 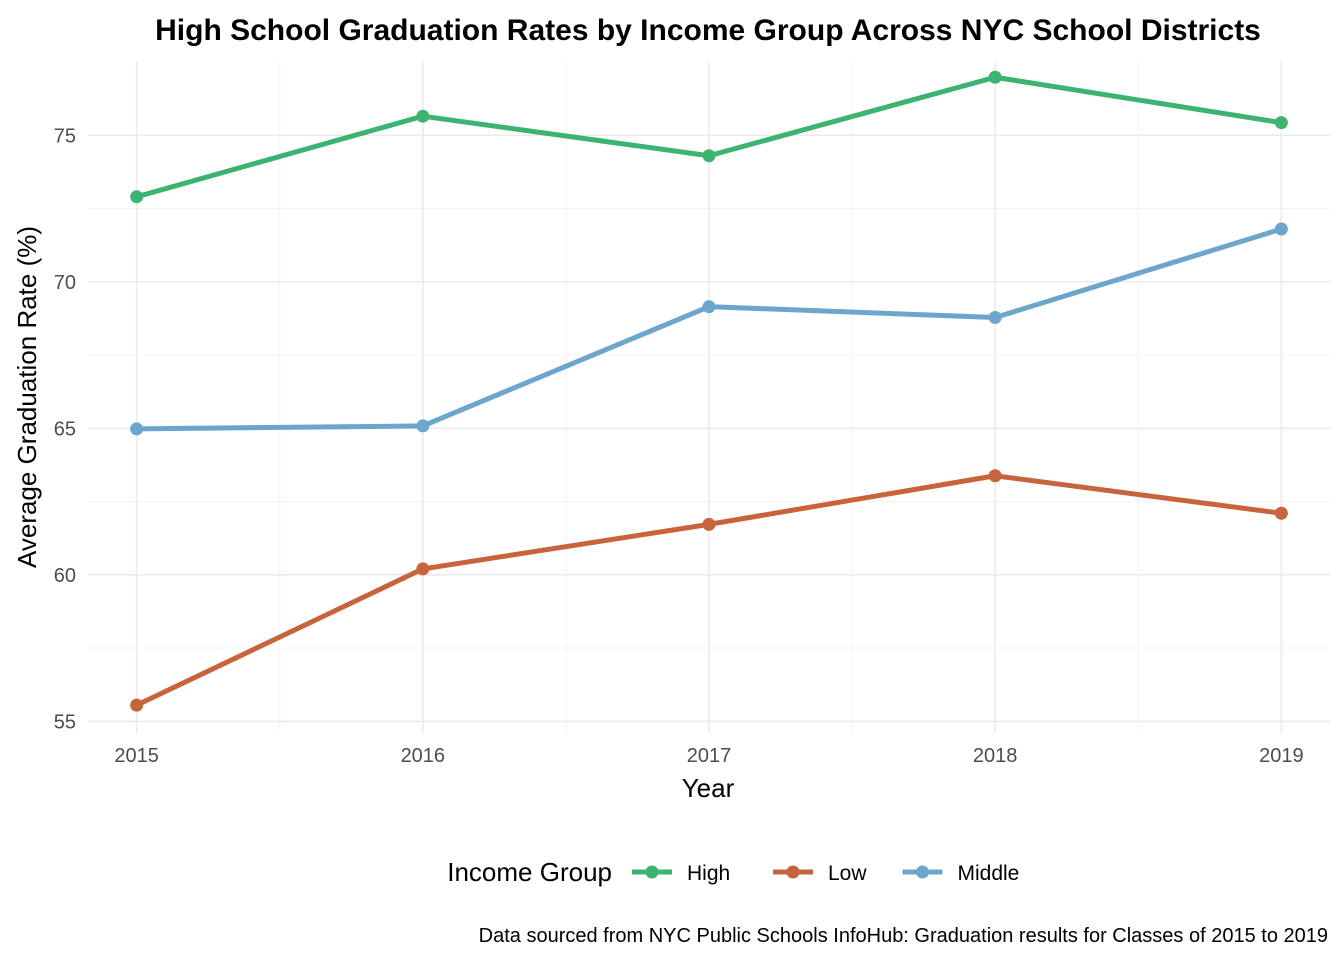 I want to click on legend-item-middle: Middle, so click(x=961, y=873).